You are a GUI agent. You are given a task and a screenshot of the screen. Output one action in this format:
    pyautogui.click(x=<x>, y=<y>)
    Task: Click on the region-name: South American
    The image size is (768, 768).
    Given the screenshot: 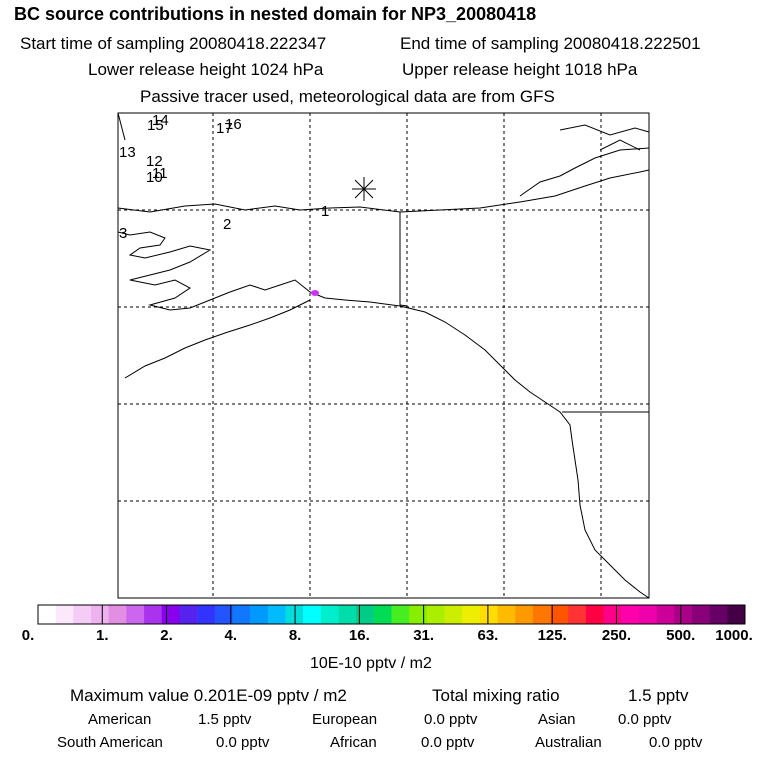 What is the action you would take?
    pyautogui.click(x=110, y=742)
    